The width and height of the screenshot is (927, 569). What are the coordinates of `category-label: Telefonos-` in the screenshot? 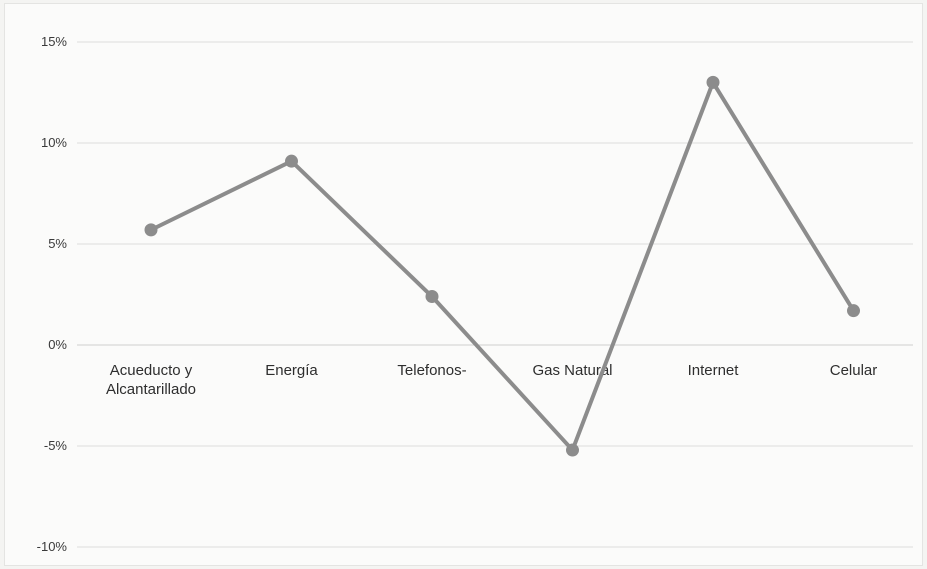 It's located at (431, 370).